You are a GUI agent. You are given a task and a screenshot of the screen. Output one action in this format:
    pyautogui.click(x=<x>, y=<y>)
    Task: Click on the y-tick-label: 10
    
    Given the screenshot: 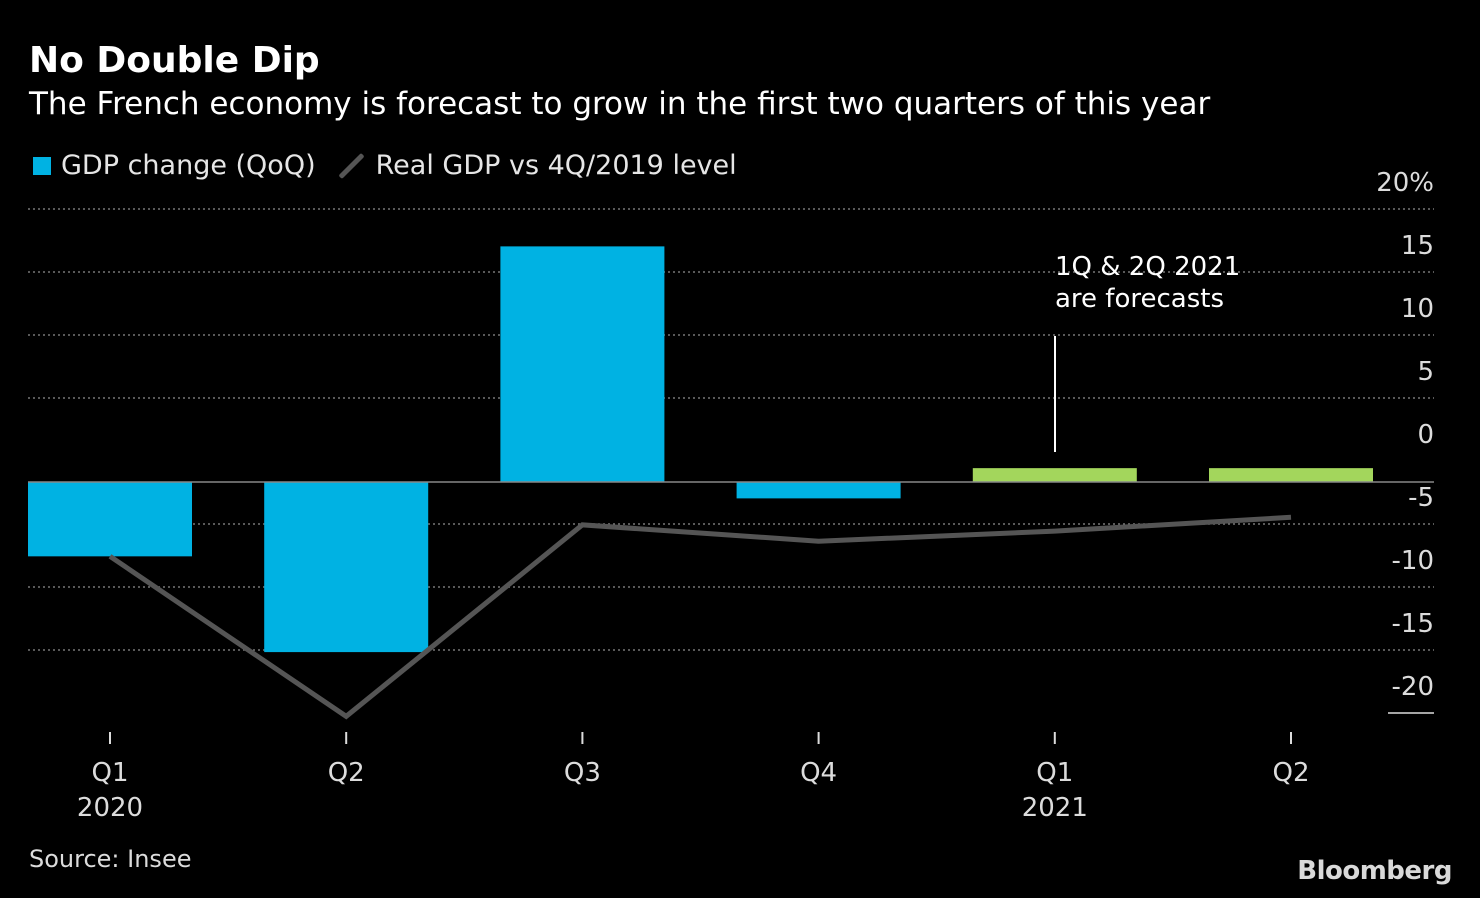 What is the action you would take?
    pyautogui.click(x=1417, y=309)
    